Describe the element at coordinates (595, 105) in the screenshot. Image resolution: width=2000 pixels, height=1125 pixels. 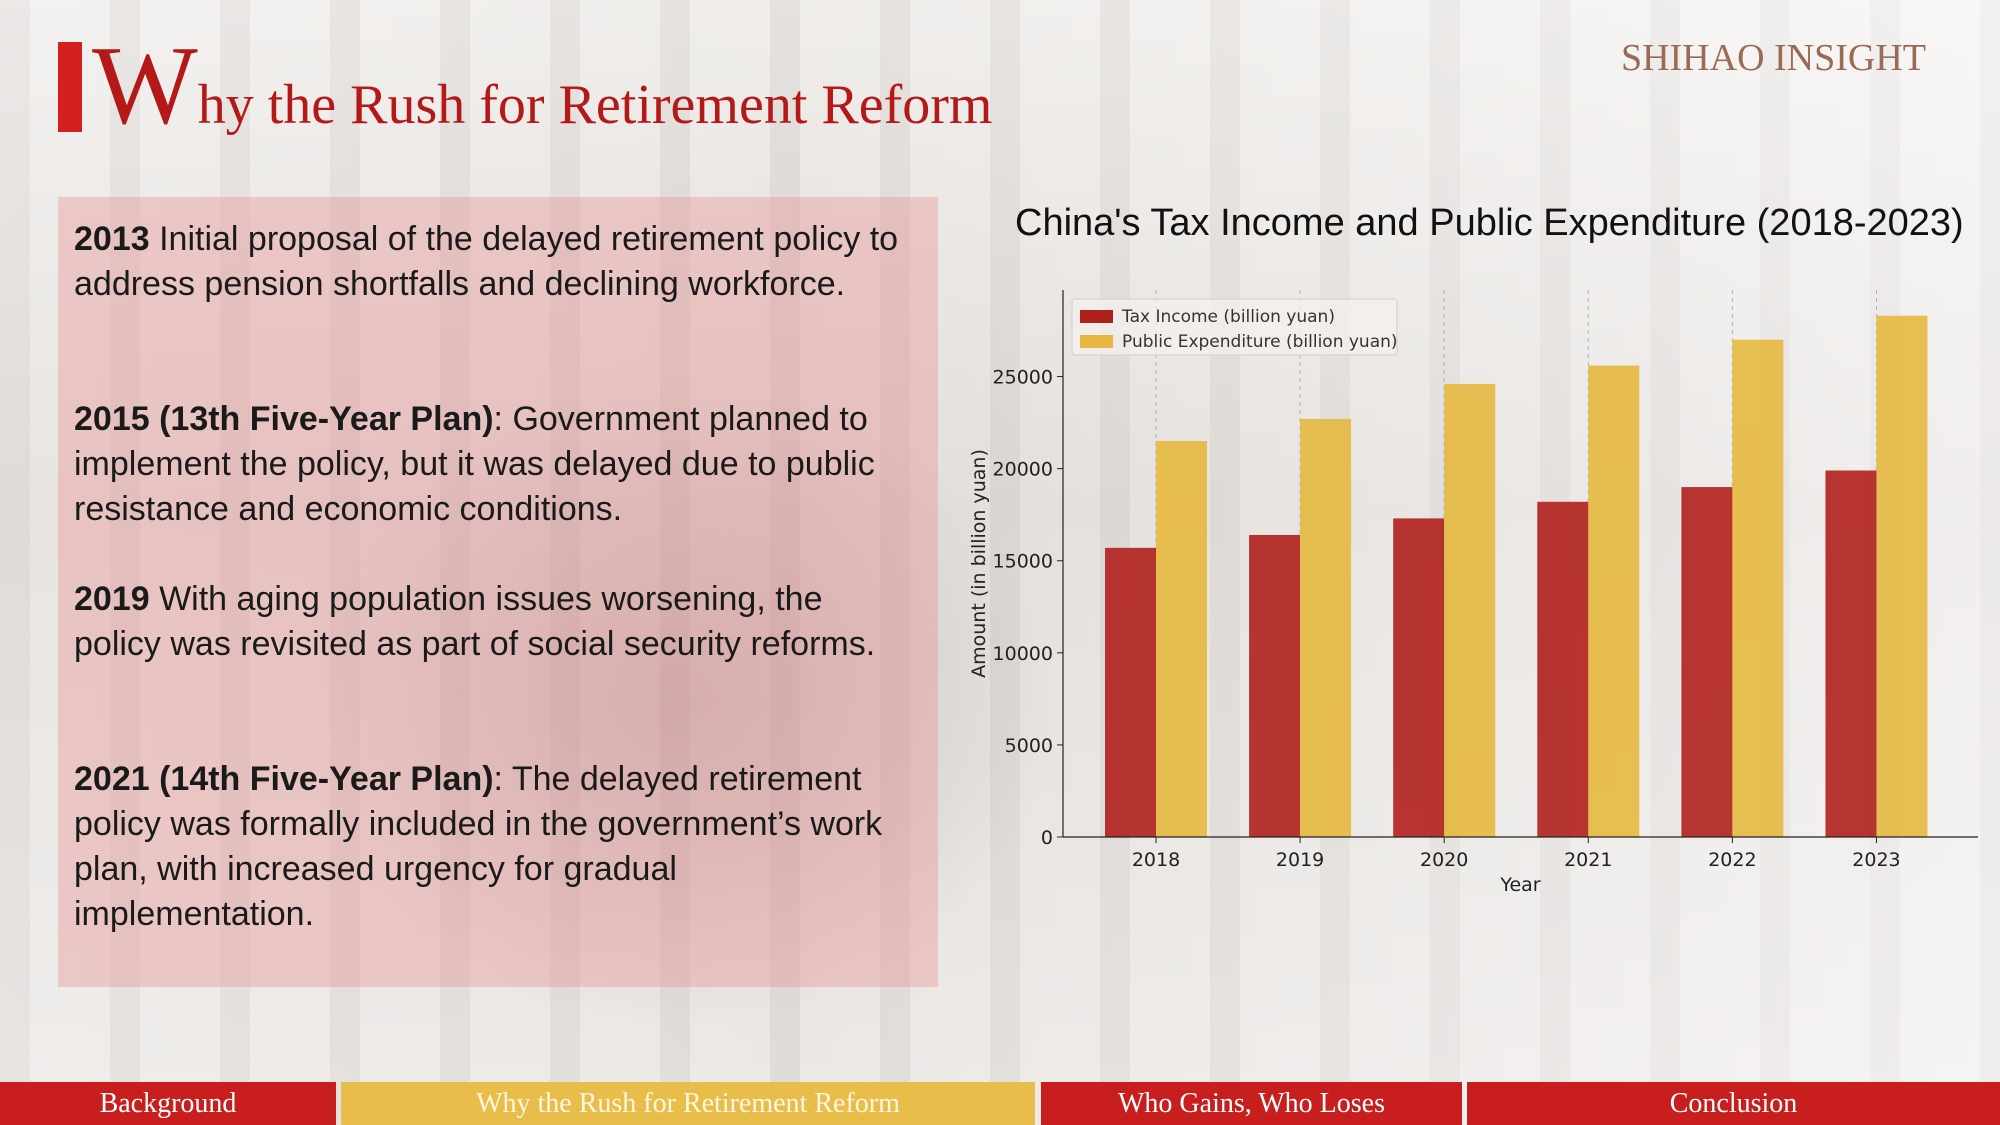
I see `title-rest: hy the Rush for Retirement Reform` at that location.